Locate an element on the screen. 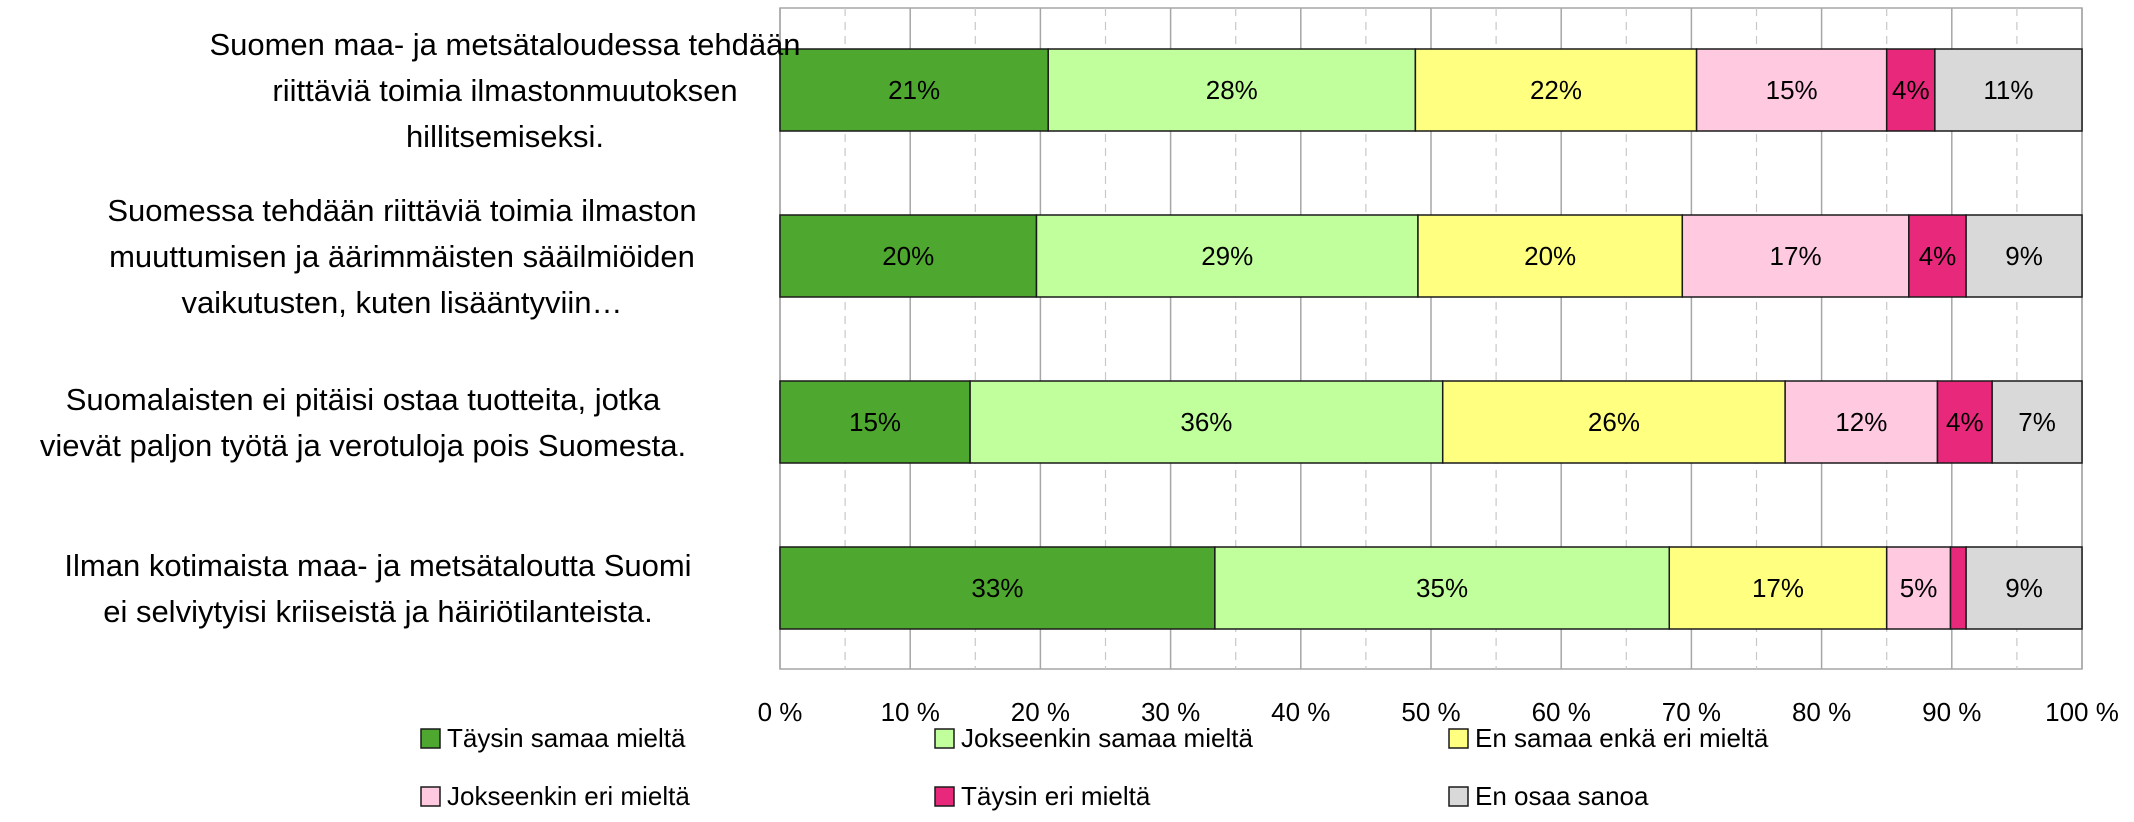 This screenshot has width=2134, height=822. data-label: 35% is located at coordinates (1442, 588).